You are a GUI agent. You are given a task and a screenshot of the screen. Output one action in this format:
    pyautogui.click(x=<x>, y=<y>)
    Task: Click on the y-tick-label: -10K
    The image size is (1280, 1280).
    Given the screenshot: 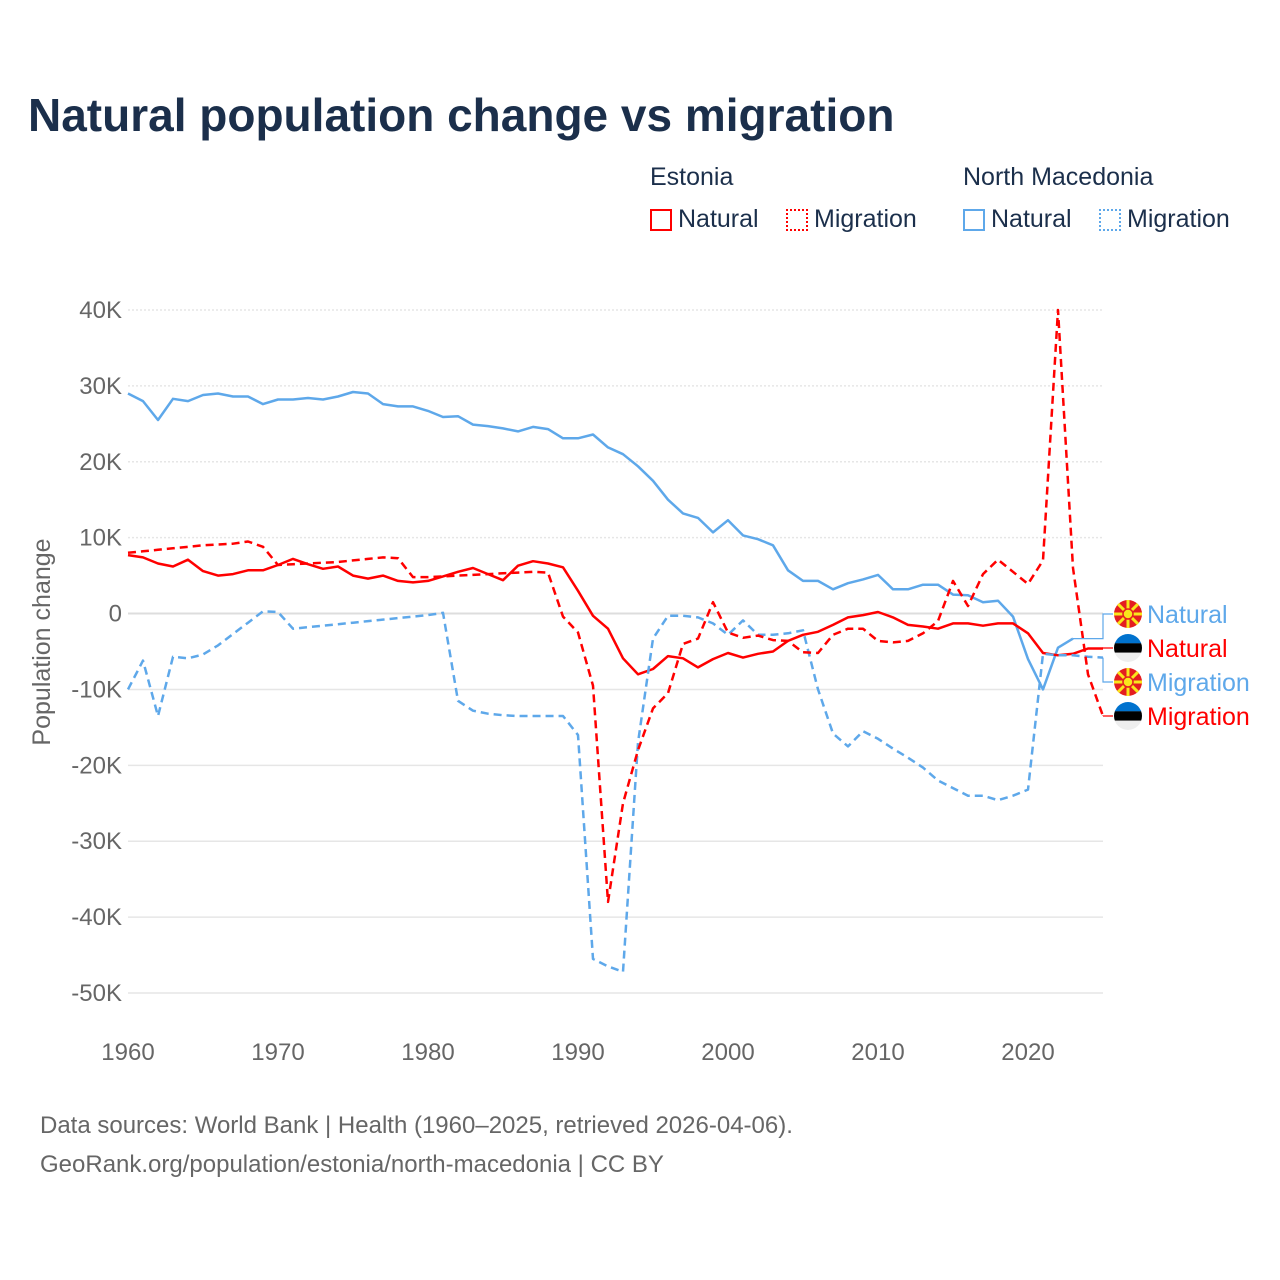 What is the action you would take?
    pyautogui.click(x=96, y=689)
    